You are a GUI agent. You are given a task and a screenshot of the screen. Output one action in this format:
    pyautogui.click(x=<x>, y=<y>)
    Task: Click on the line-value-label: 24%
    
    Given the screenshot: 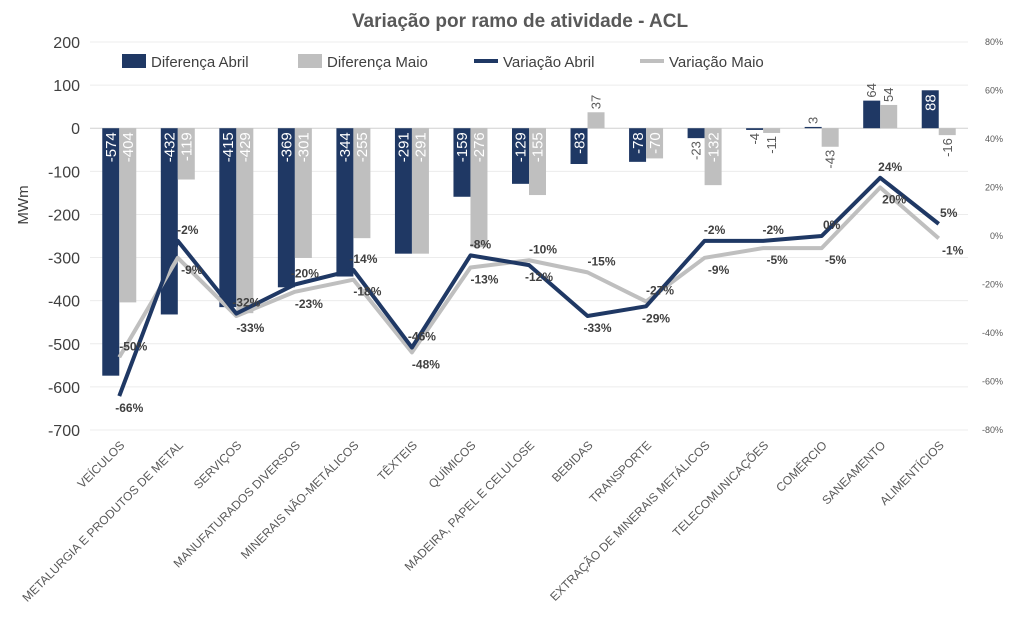 What is the action you would take?
    pyautogui.click(x=890, y=167)
    